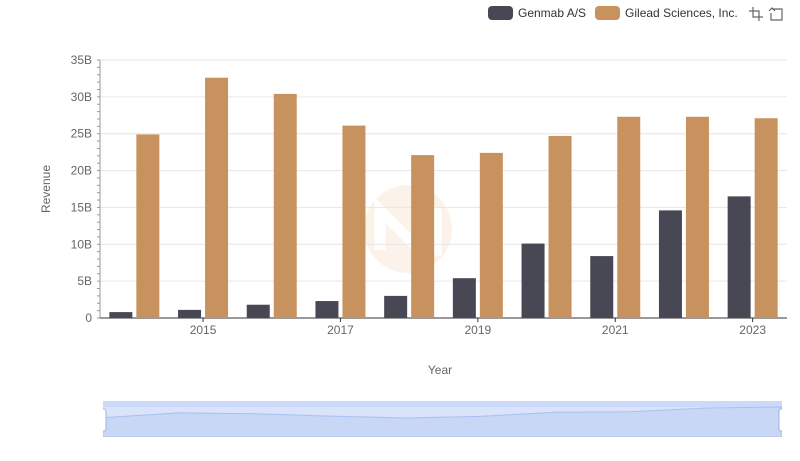 This screenshot has width=800, height=461. I want to click on legend-label-genmab: Genmab A/S, so click(552, 13).